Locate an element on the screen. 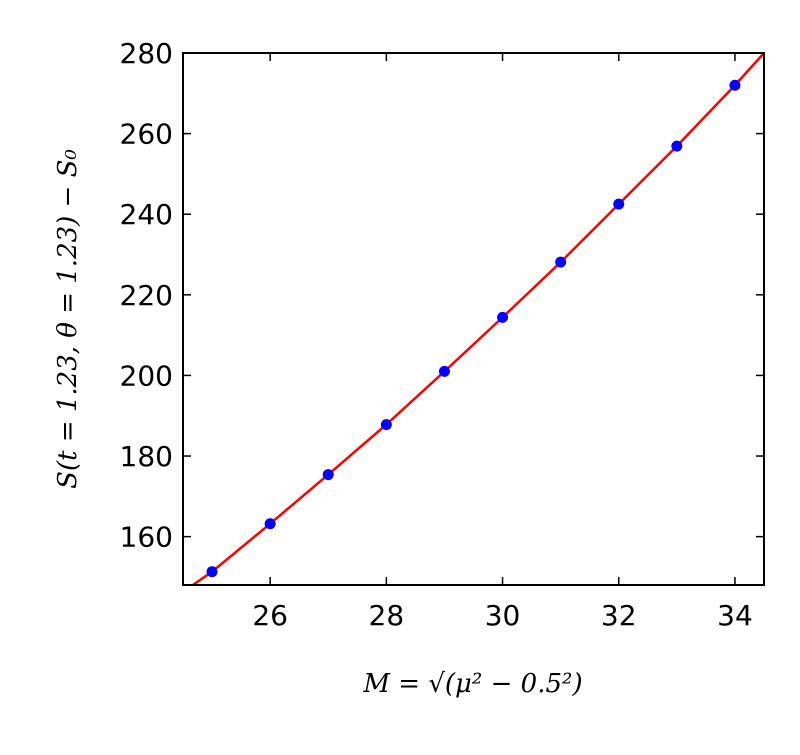 The width and height of the screenshot is (800, 755). x-tick-label: 30 is located at coordinates (503, 615).